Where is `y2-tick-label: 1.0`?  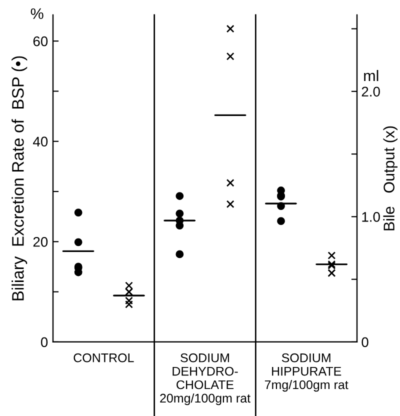 y2-tick-label: 1.0 is located at coordinates (371, 217).